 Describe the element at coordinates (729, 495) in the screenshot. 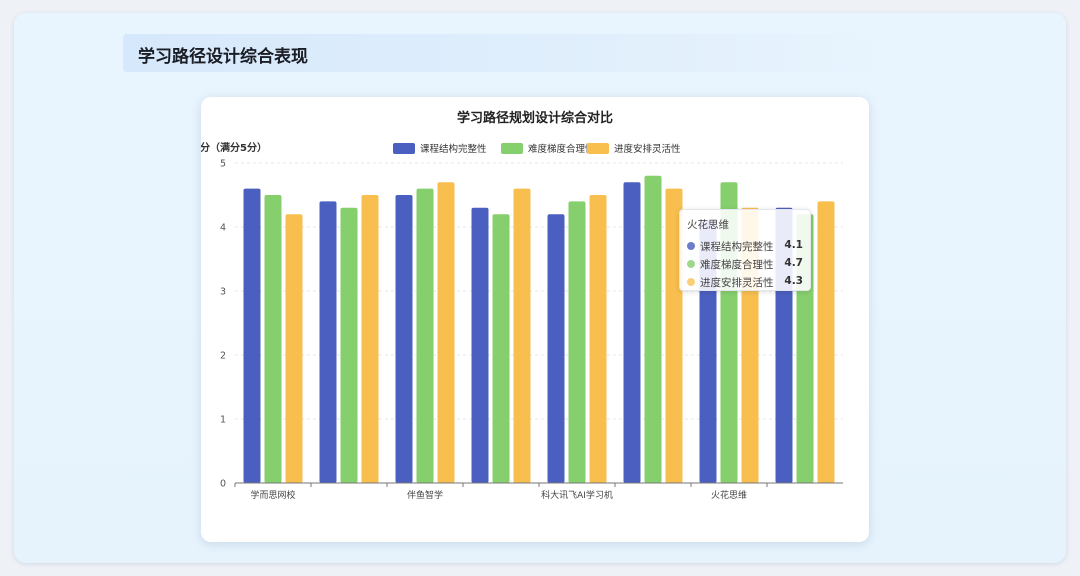

I see `x-tick-label: 火花思维` at that location.